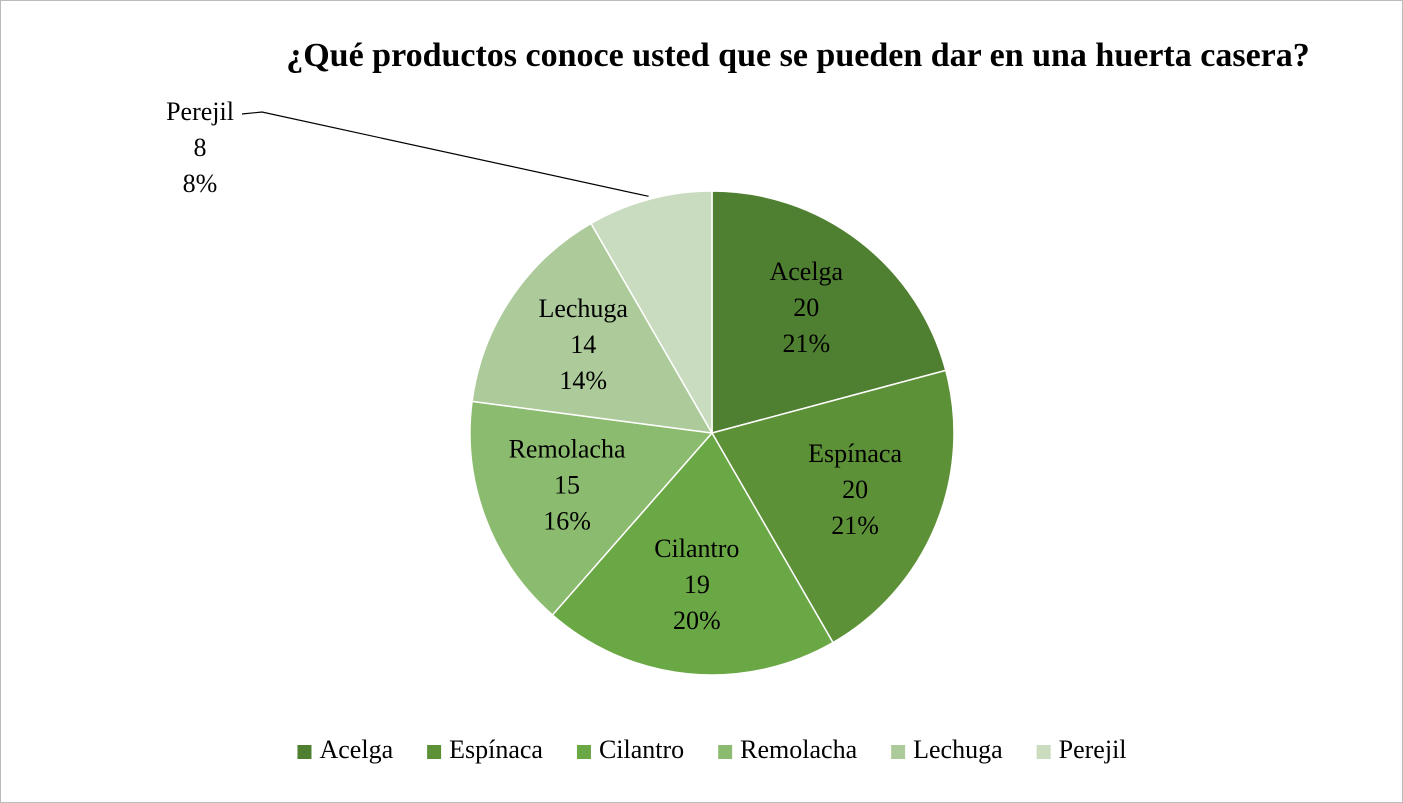 Image resolution: width=1403 pixels, height=803 pixels. Describe the element at coordinates (583, 380) in the screenshot. I see `data-label-percent: 14%` at that location.